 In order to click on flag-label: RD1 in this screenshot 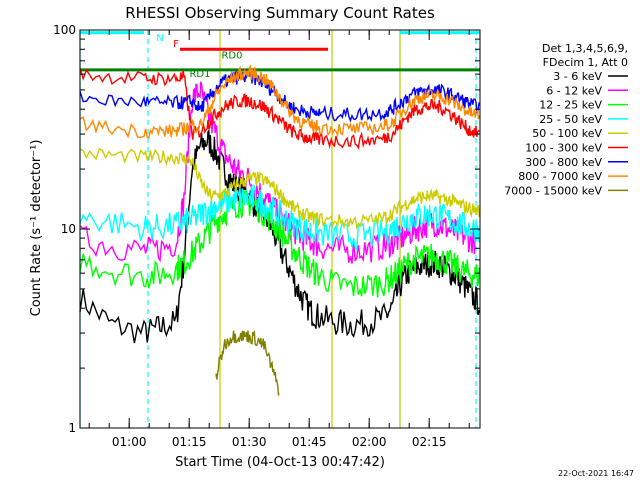, I will do `click(199, 74)`.